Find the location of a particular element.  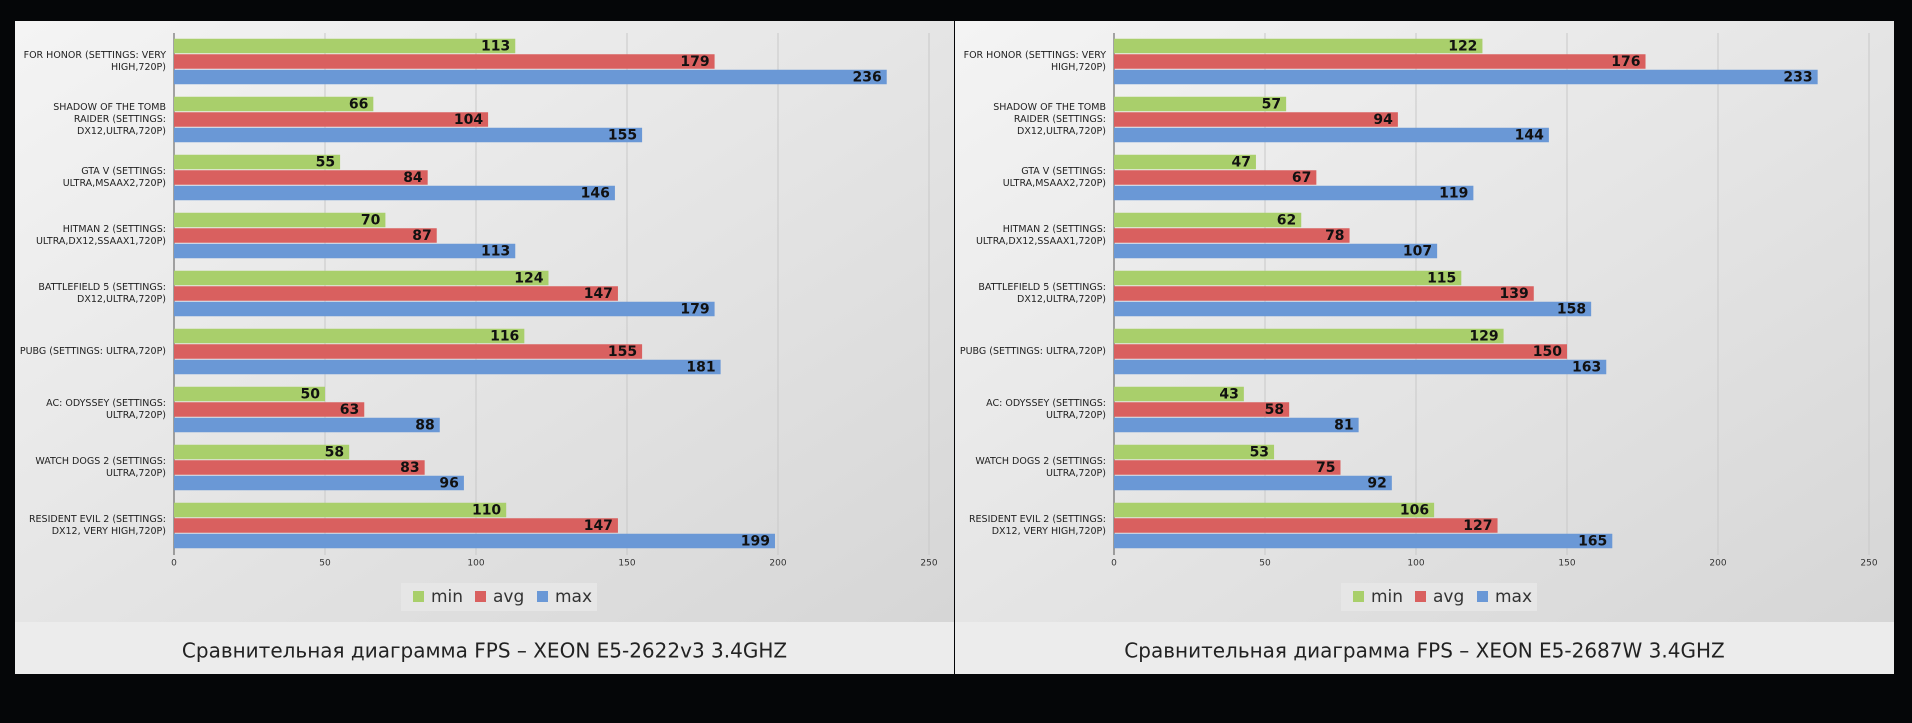

data-label: 181 is located at coordinates (700, 368).